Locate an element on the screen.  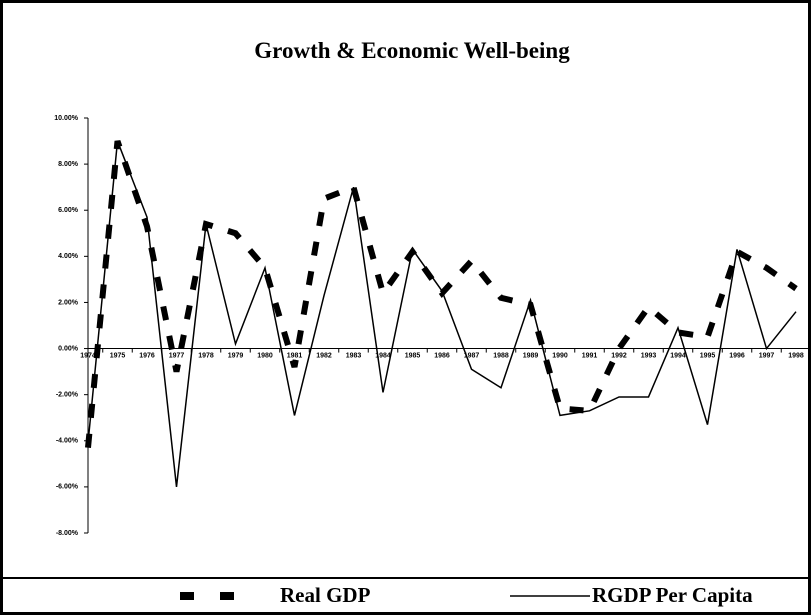
x-tick-label: 1996 is located at coordinates (737, 355).